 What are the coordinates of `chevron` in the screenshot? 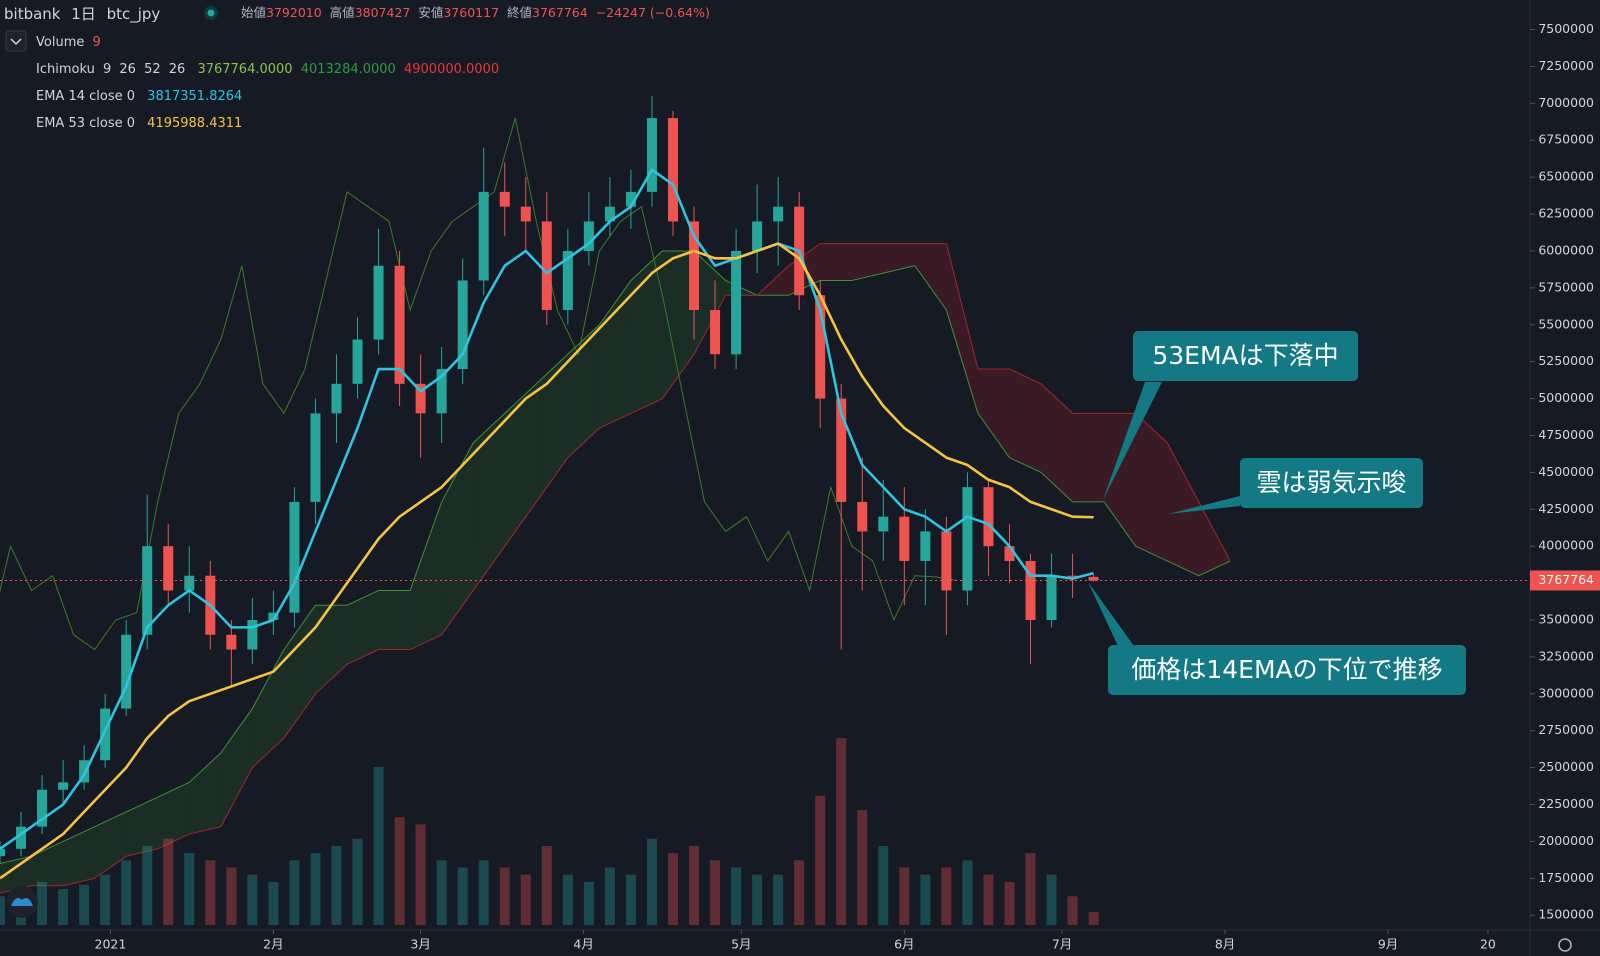 It's located at (16, 42).